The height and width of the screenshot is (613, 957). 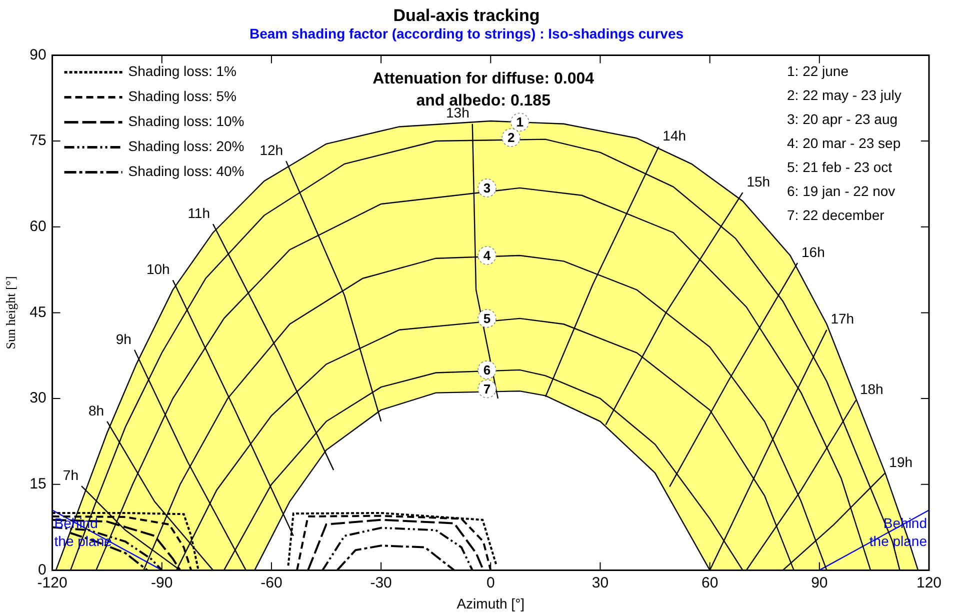 I want to click on y-tick-label: 75, so click(x=38, y=141).